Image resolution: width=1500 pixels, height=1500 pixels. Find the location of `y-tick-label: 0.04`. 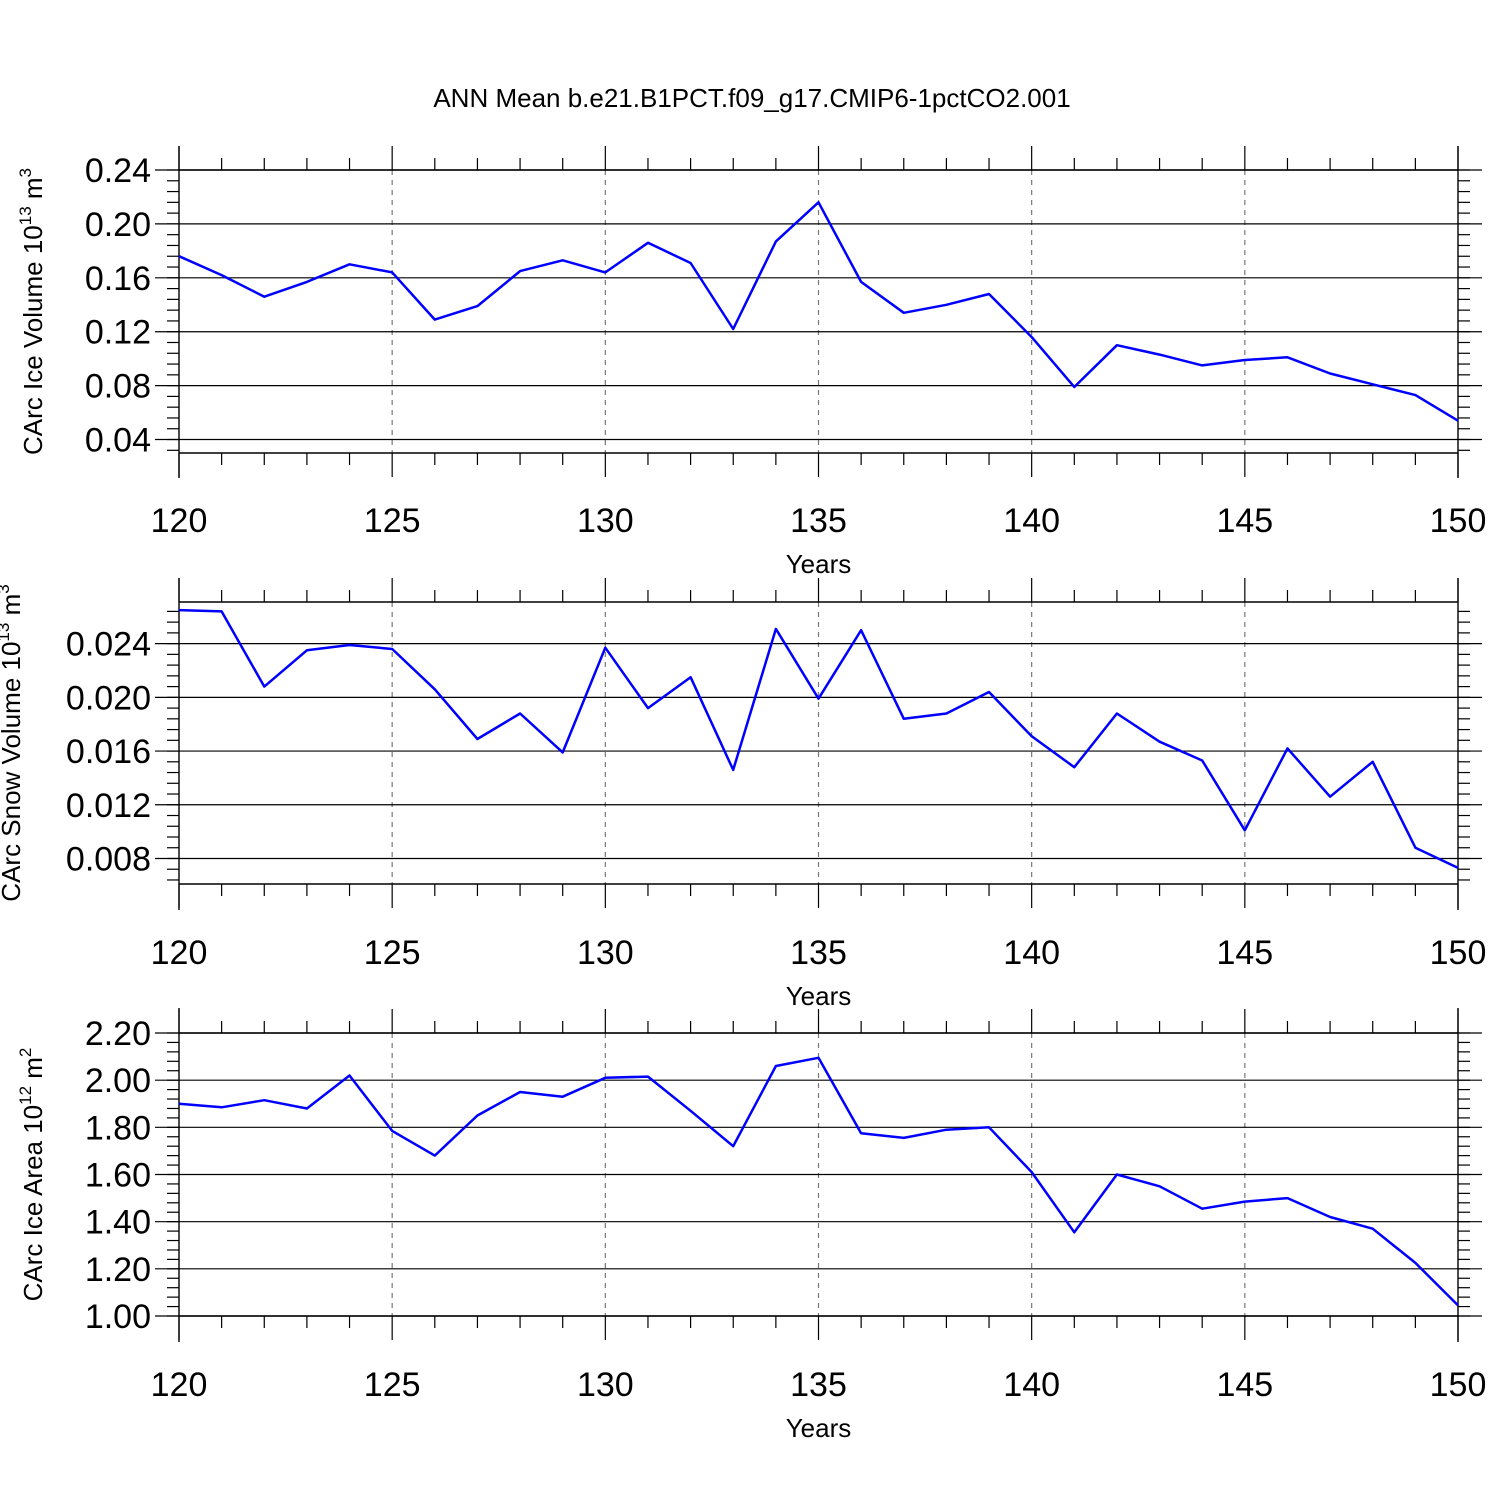

y-tick-label: 0.04 is located at coordinates (118, 441).